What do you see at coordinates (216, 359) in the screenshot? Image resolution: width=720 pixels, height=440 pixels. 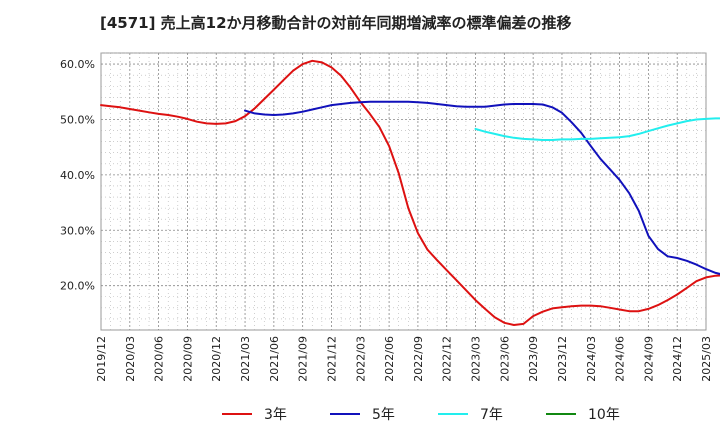 I see `x-tick-label: 2020/12` at bounding box center [216, 359].